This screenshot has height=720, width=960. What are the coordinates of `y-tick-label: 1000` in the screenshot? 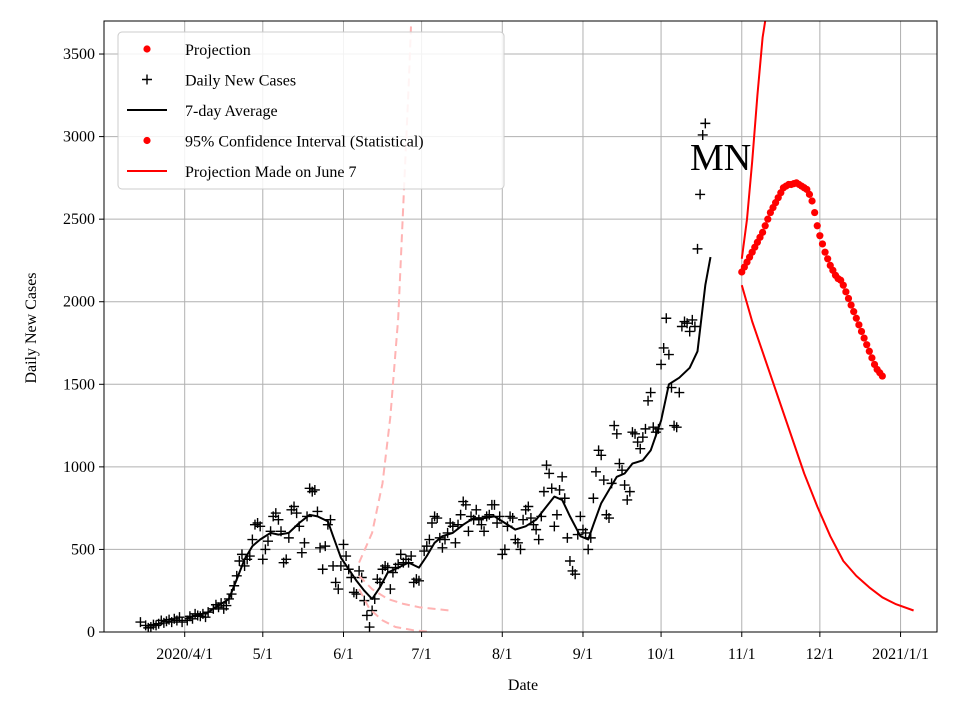 It's located at (79, 467).